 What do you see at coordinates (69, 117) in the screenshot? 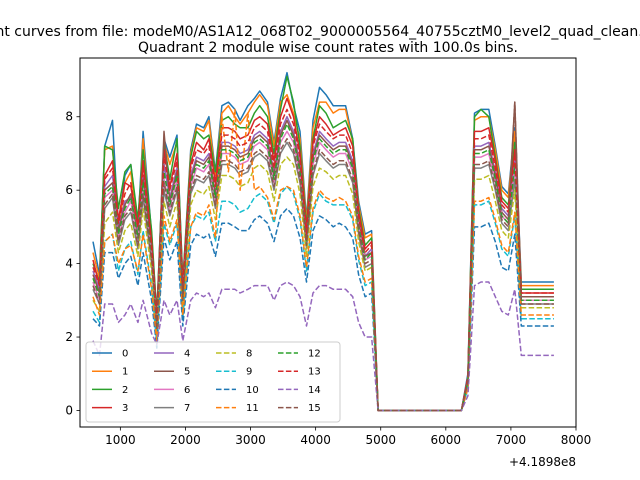
I see `y-tick-label: 8` at bounding box center [69, 117].